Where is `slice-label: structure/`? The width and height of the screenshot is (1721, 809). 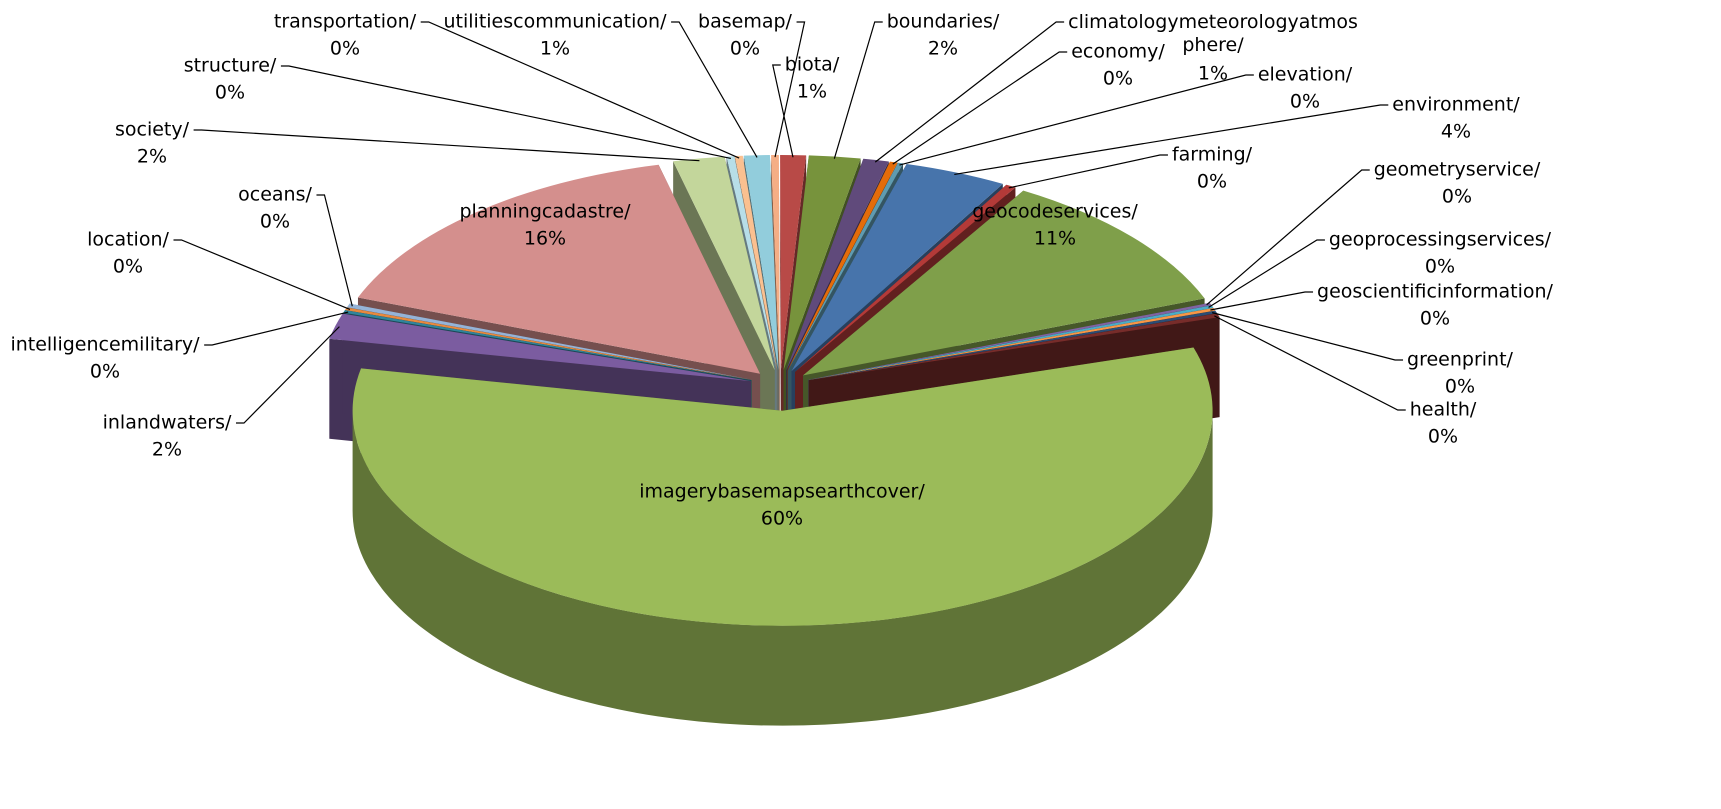
slice-label: structure/ is located at coordinates (230, 66).